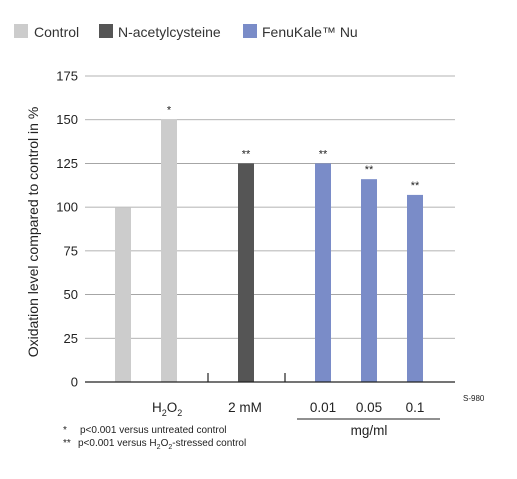 The image size is (517, 479). Describe the element at coordinates (323, 407) in the screenshot. I see `category-label-fenu-1: 0.01` at that location.